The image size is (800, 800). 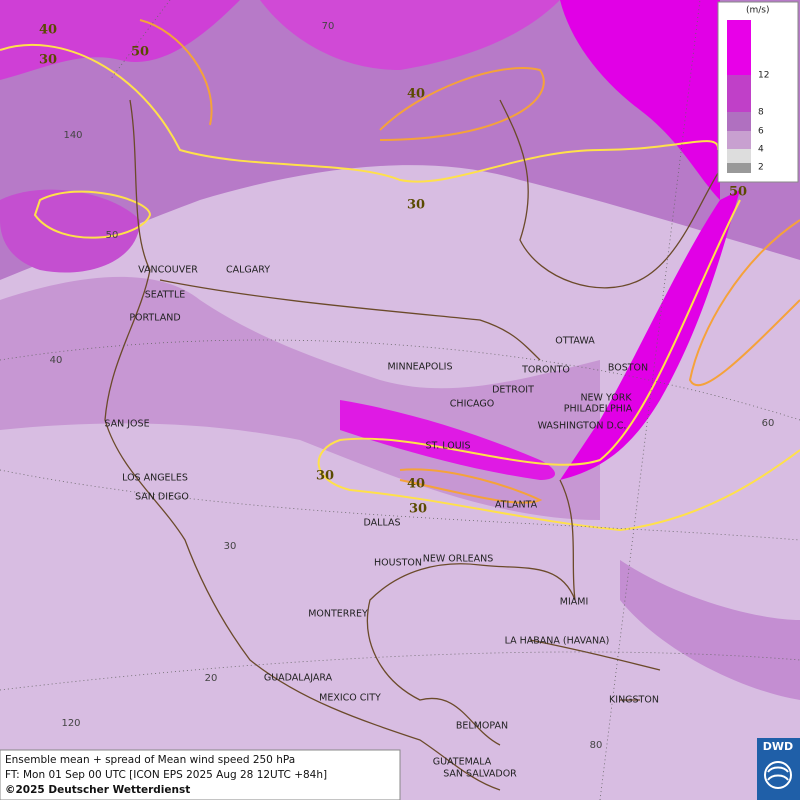 What do you see at coordinates (758, 92) in the screenshot?
I see `legend: (m/s) 12 8 6 4 2` at bounding box center [758, 92].